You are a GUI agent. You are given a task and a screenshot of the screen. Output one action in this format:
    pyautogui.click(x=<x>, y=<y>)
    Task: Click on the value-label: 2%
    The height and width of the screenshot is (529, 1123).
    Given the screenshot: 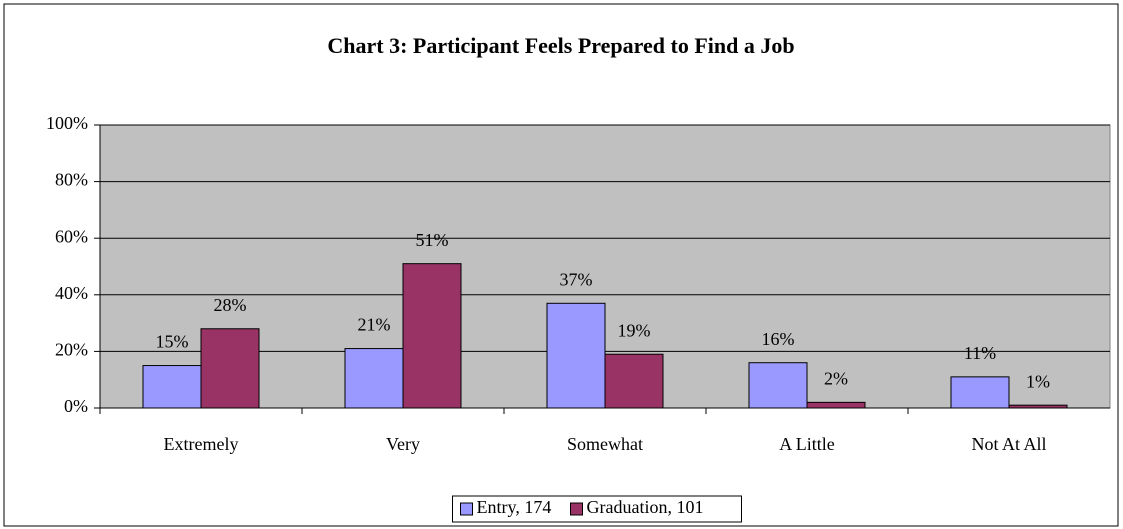 What is the action you would take?
    pyautogui.click(x=836, y=378)
    